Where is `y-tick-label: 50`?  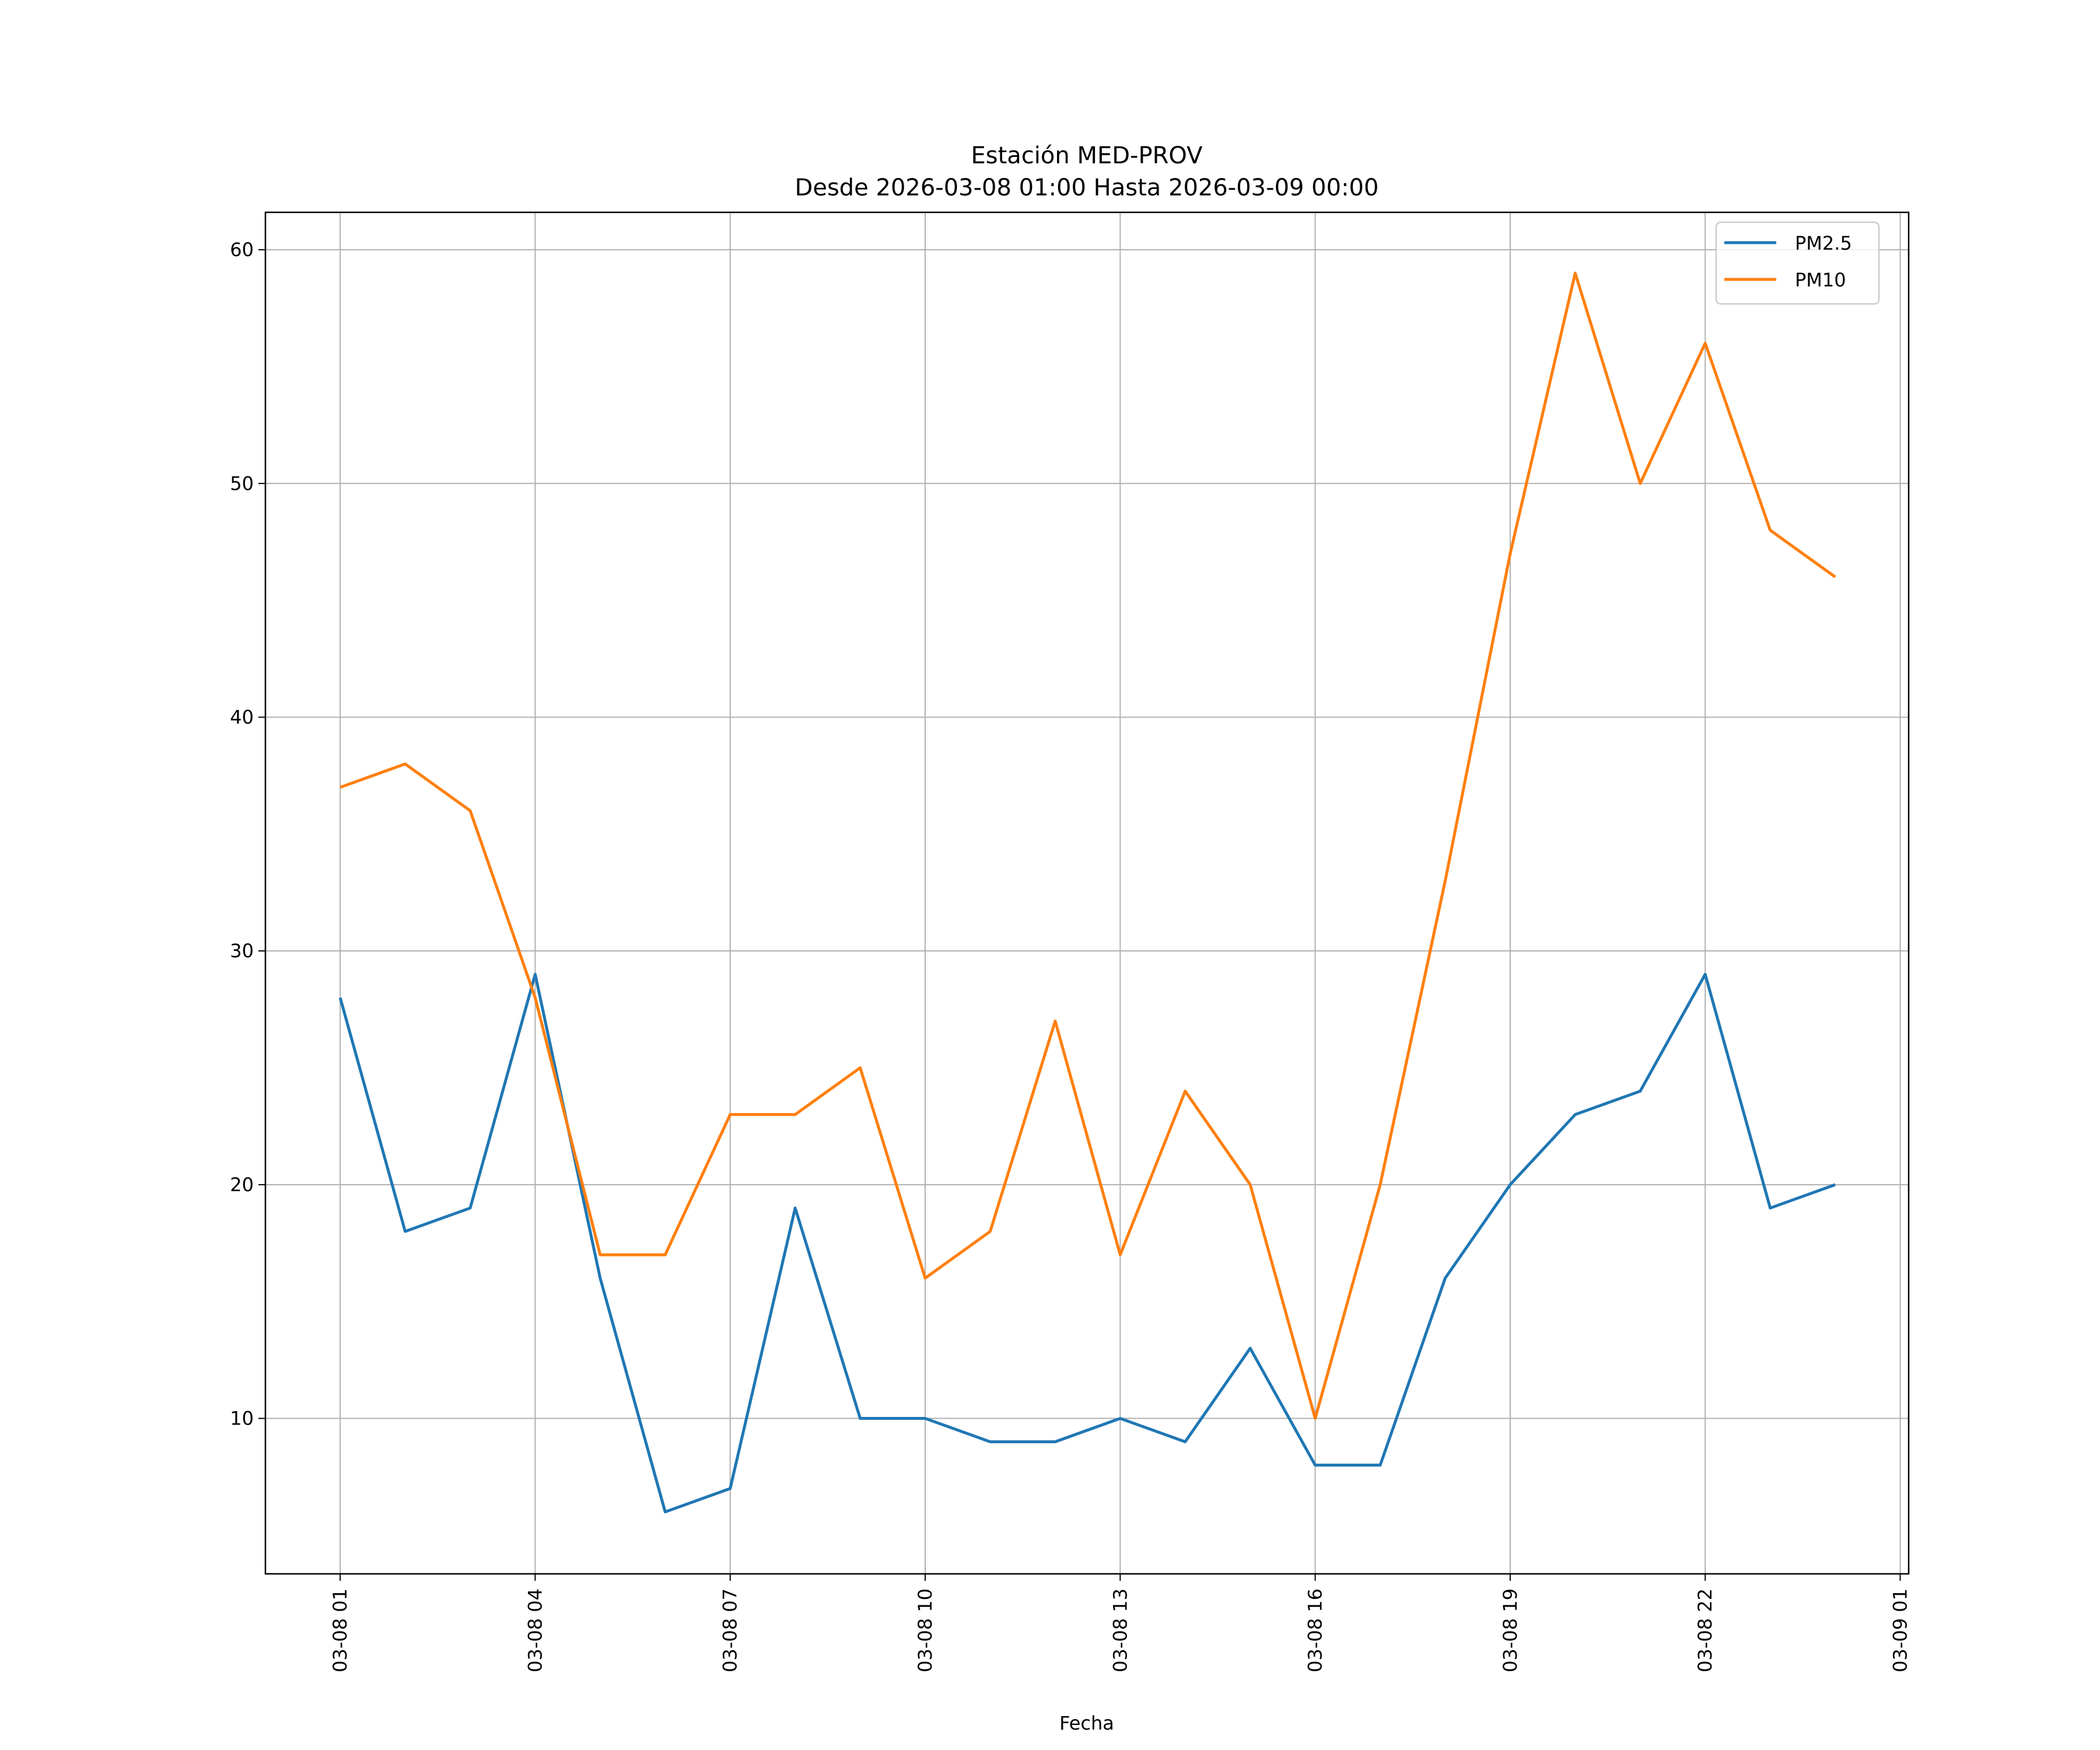 y-tick-label: 50 is located at coordinates (242, 484).